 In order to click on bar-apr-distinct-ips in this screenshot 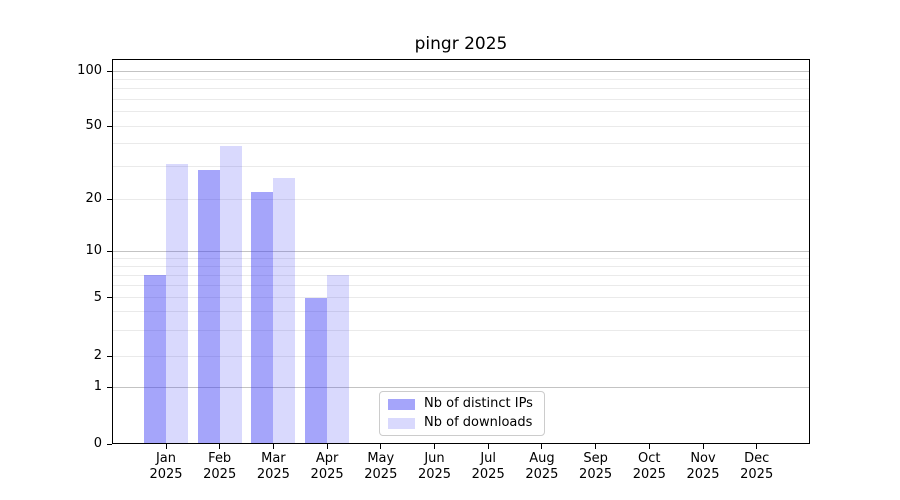, I will do `click(316, 370)`.